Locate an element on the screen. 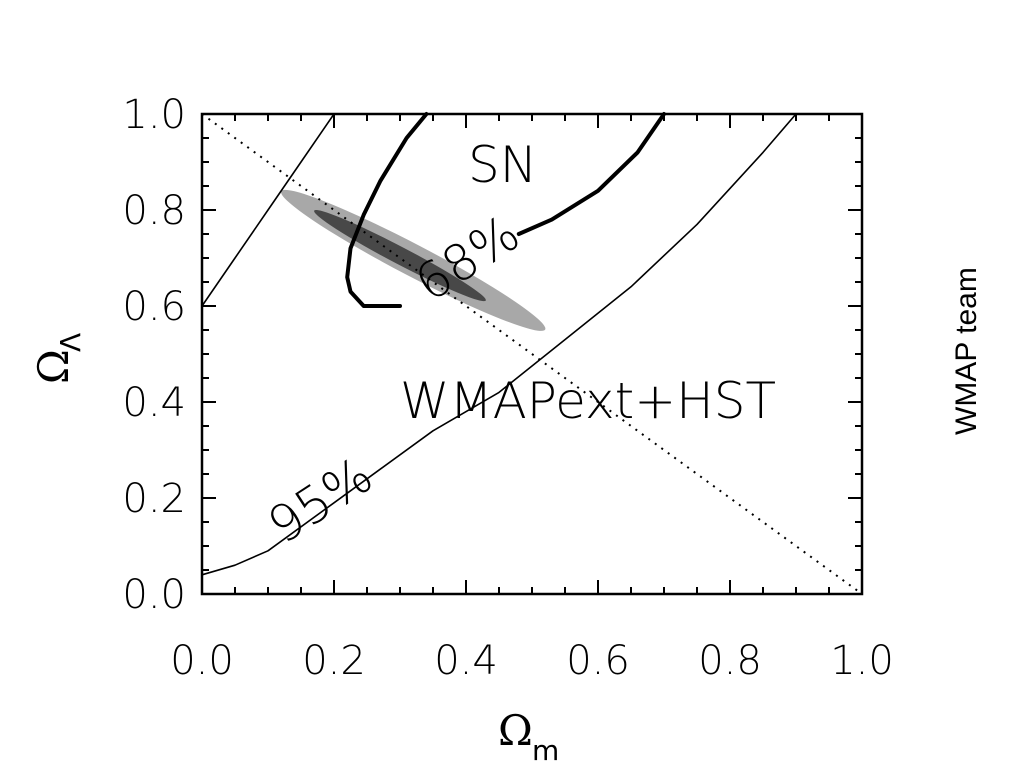 The height and width of the screenshot is (768, 1024). y-tick-label: 0.6 is located at coordinates (154, 307).